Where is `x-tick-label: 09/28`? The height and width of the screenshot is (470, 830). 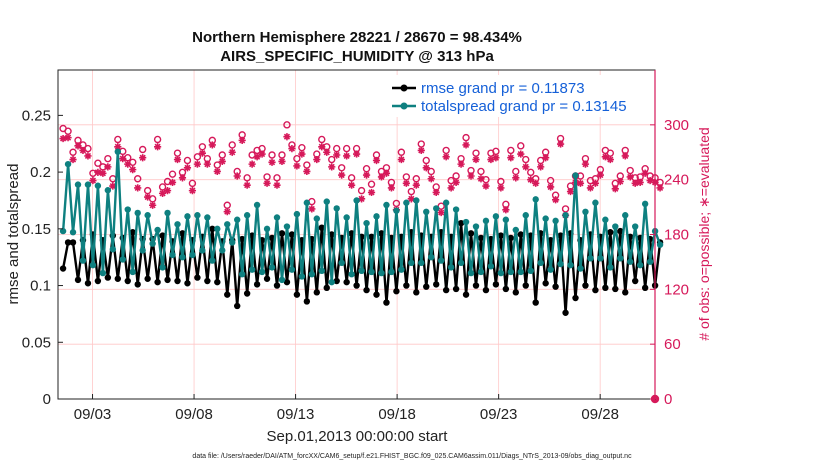
x-tick-label: 09/28 is located at coordinates (600, 414).